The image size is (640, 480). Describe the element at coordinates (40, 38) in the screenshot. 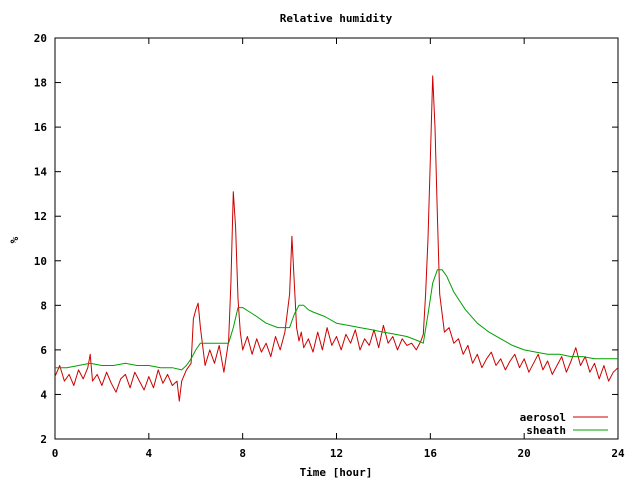

I see `y-tick-label: 20` at that location.